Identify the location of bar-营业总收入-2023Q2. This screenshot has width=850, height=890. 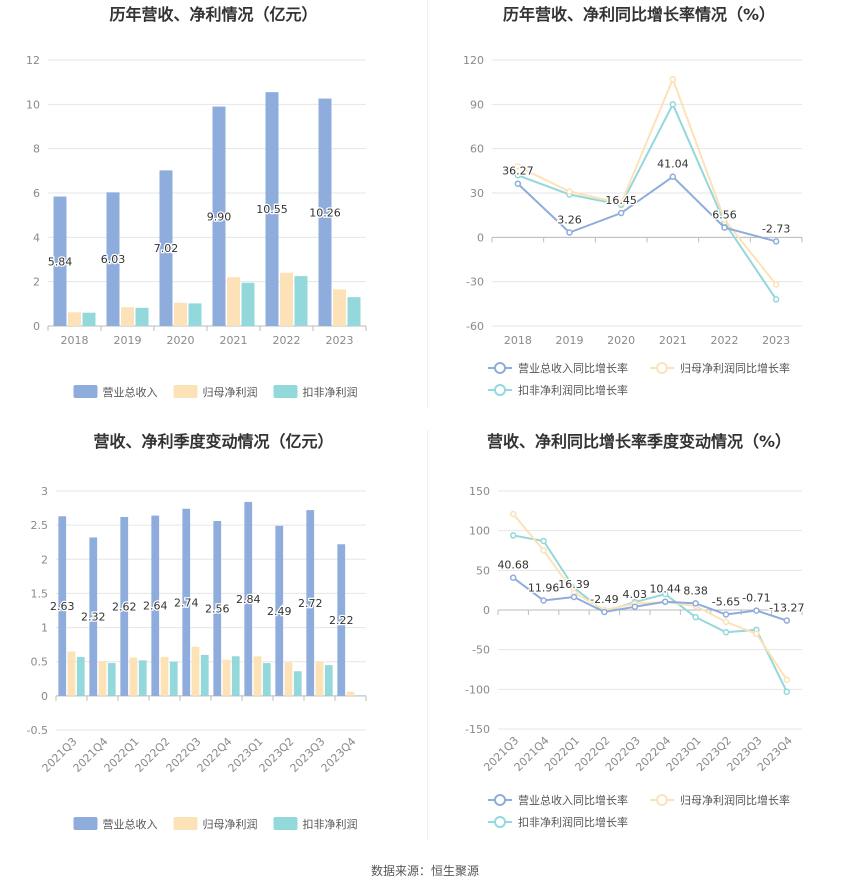
(279, 610).